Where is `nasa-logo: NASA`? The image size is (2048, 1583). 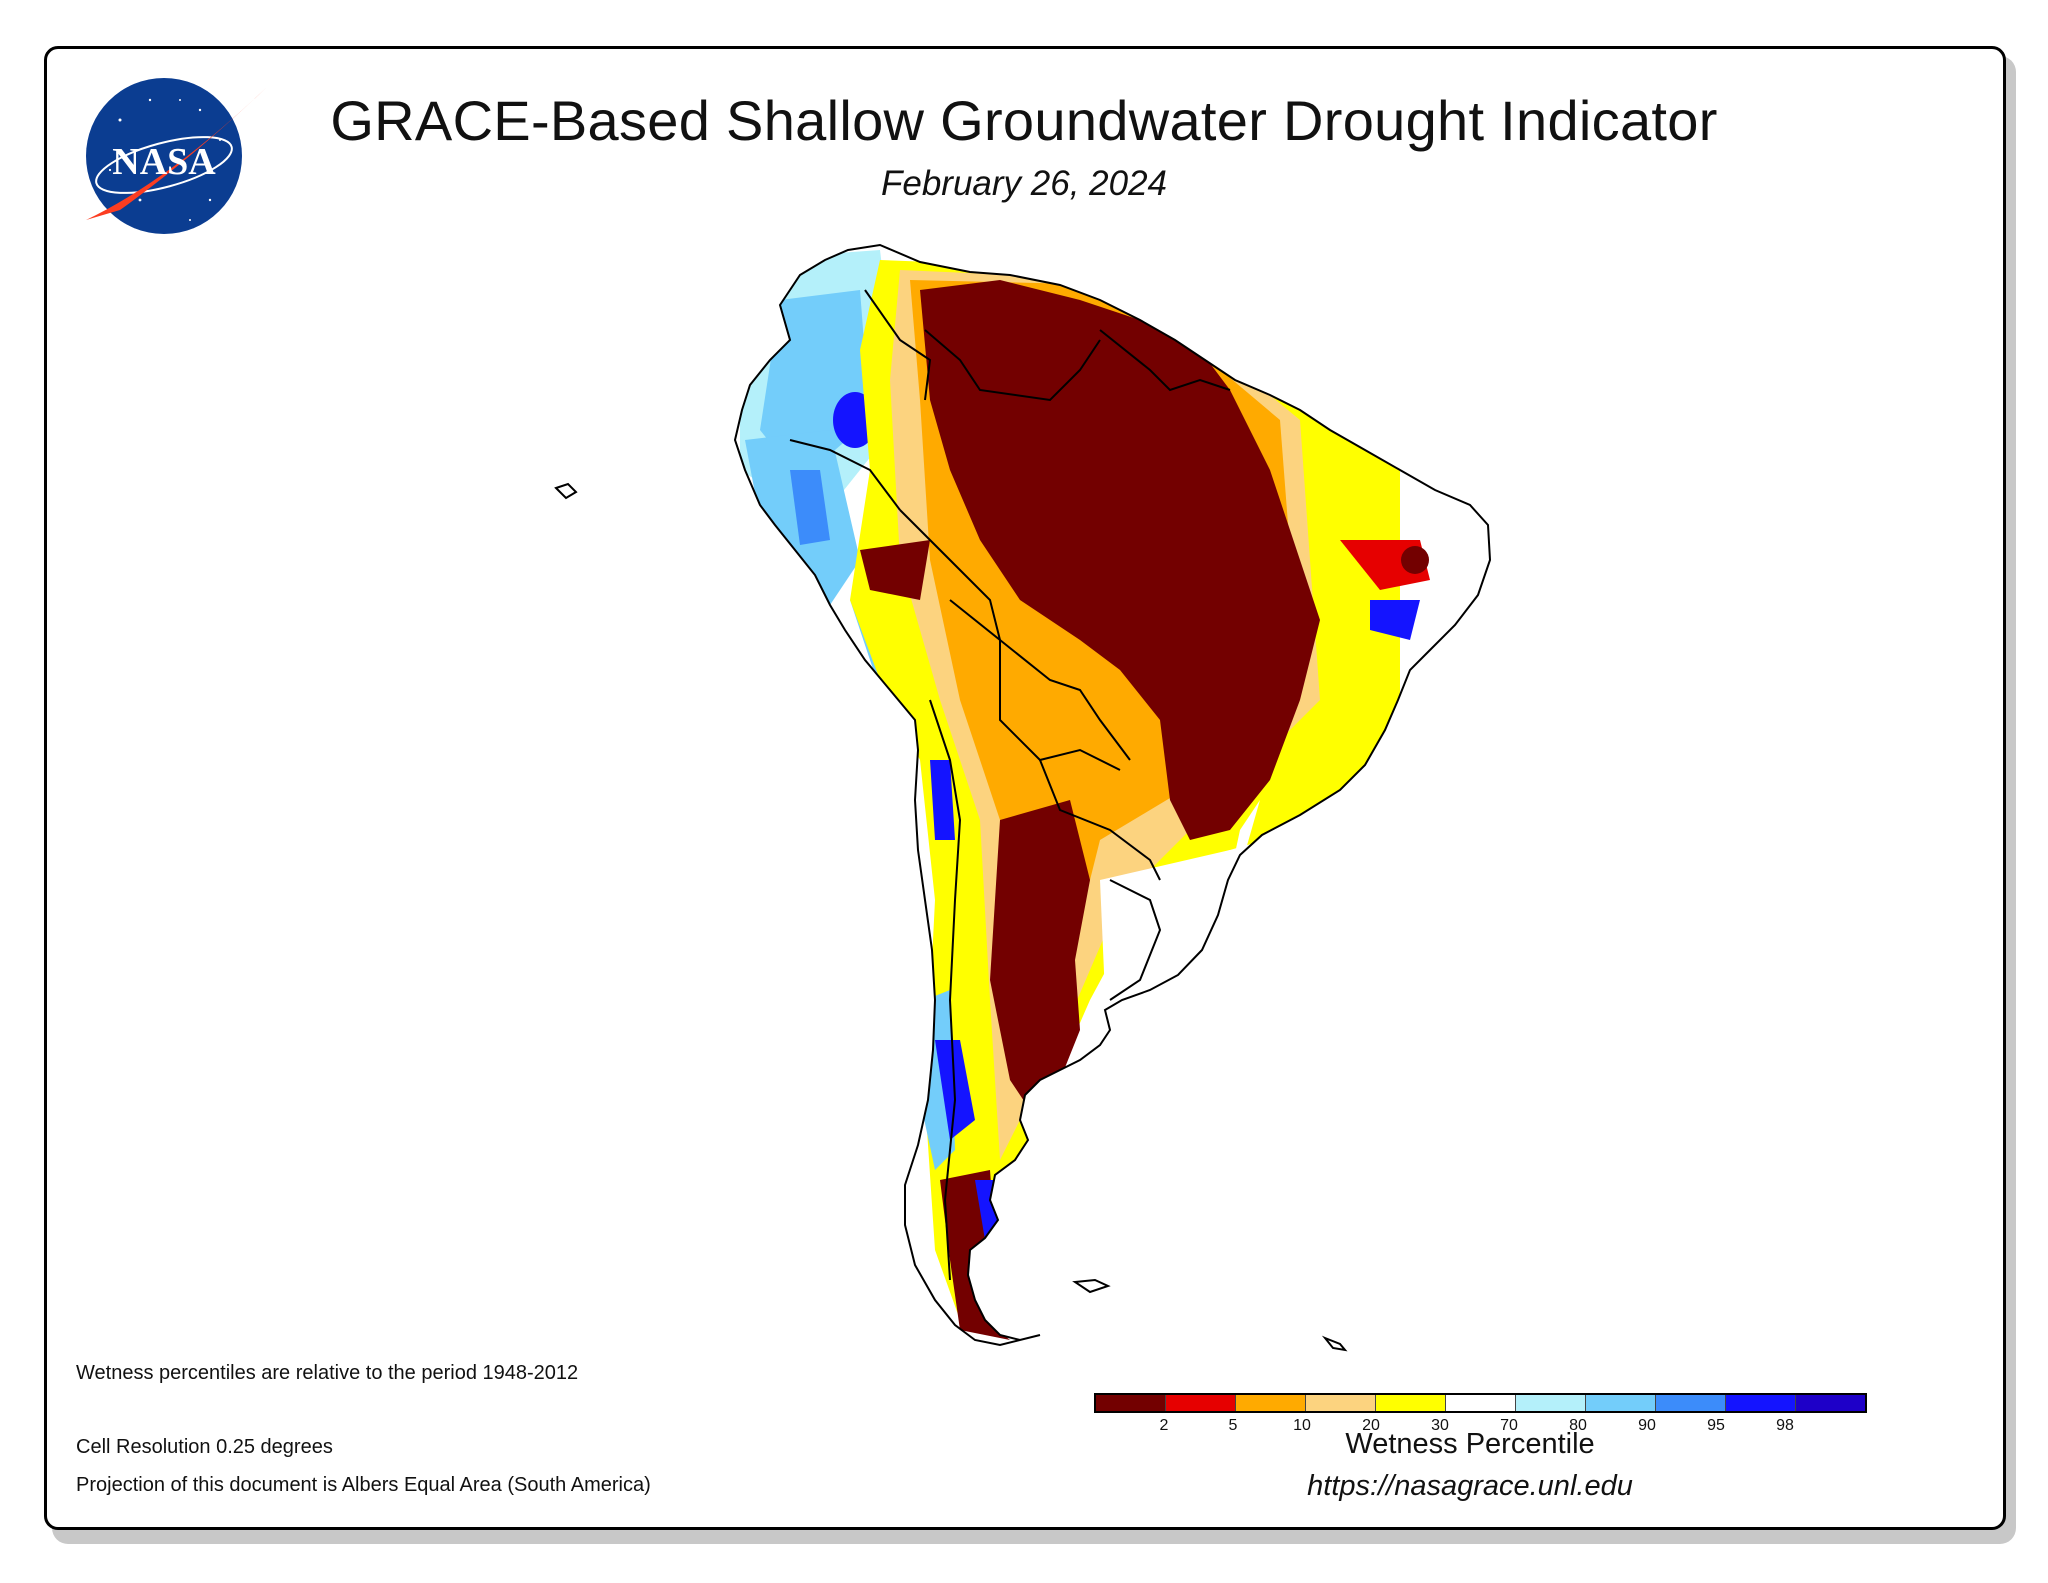 nasa-logo: NASA is located at coordinates (177, 156).